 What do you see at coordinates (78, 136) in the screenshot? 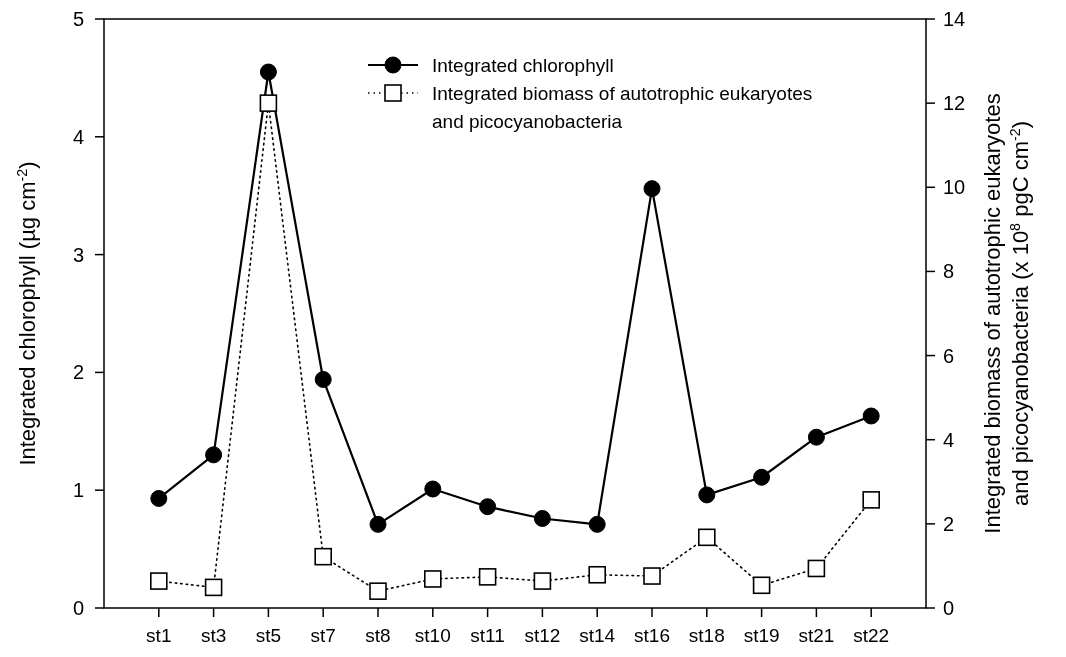
I see `y-tick-label: 4` at bounding box center [78, 136].